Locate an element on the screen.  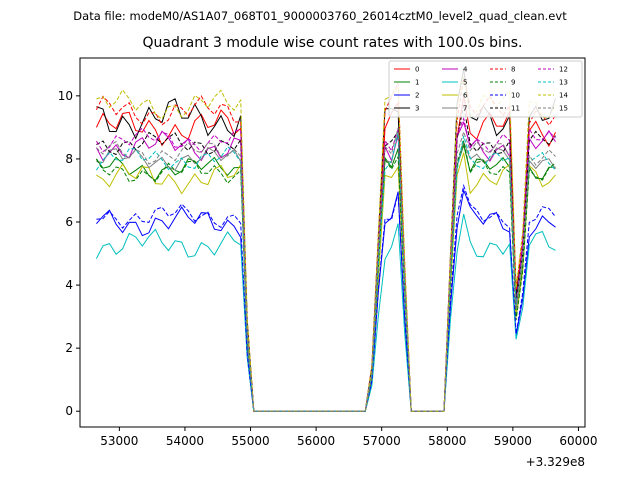
legend-label-11: 11 is located at coordinates (515, 109).